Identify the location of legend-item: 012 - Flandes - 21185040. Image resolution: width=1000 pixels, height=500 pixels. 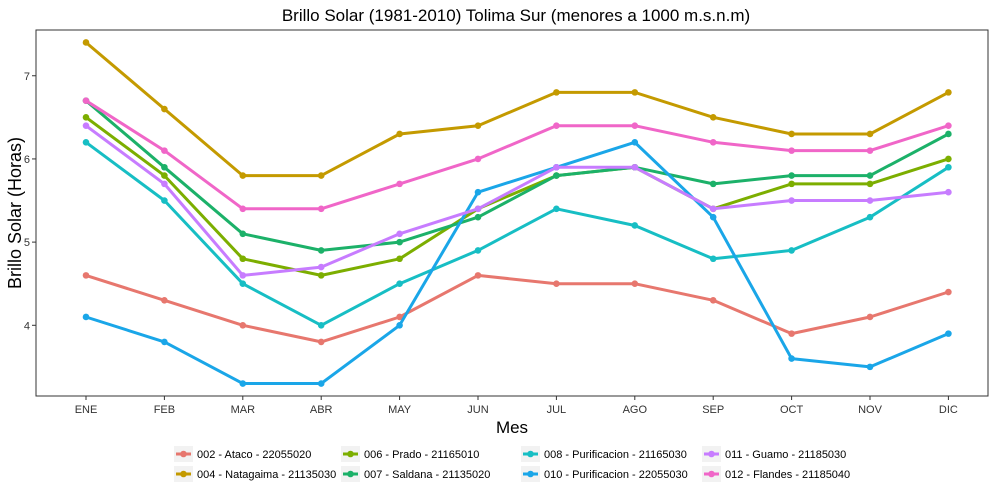
(776, 474).